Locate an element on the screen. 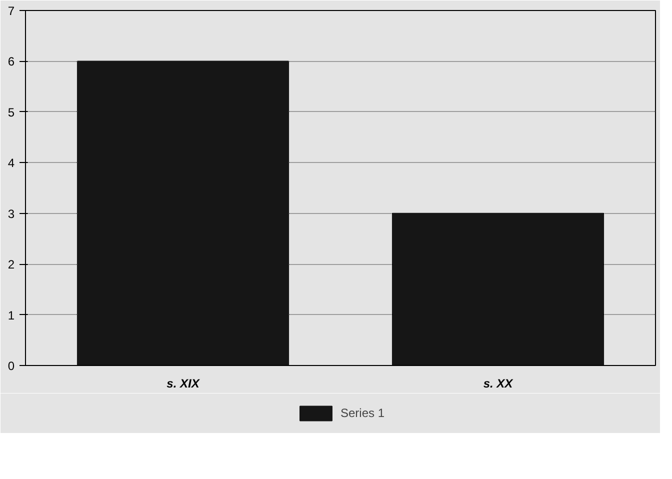 The width and height of the screenshot is (672, 479). y-tick-label: 2 is located at coordinates (11, 265).